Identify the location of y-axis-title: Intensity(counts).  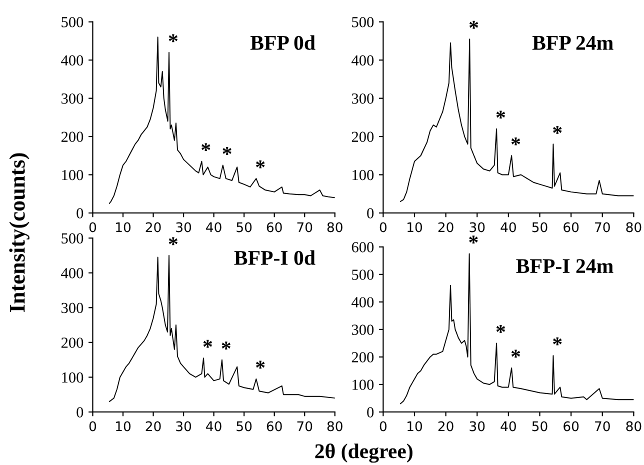
(19, 232).